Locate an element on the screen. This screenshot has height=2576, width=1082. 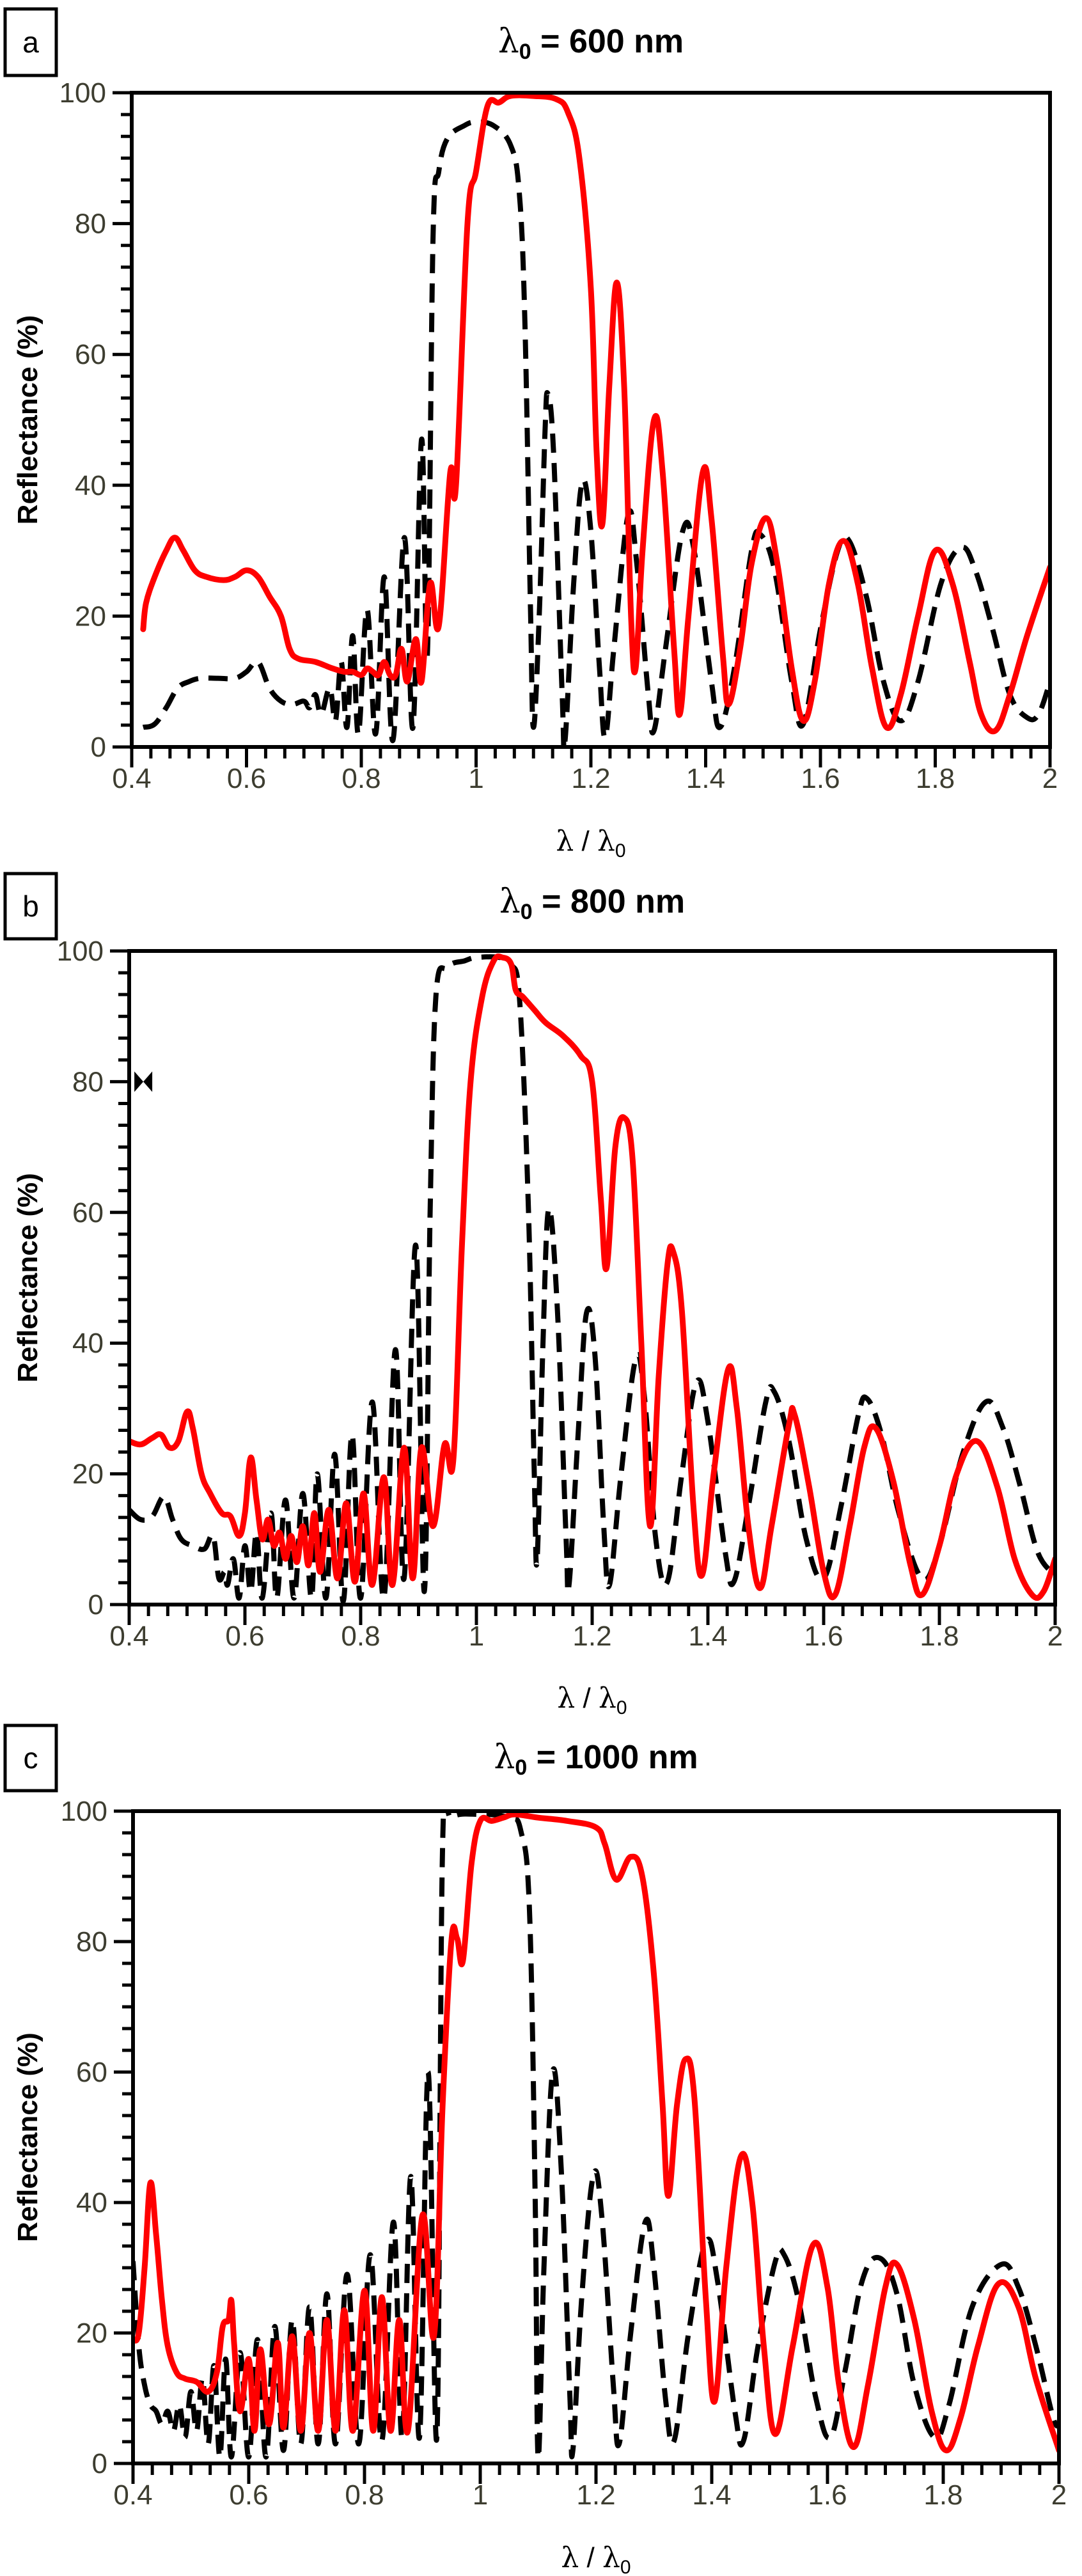
chart-title: λ0 = 800 nm is located at coordinates (592, 903).